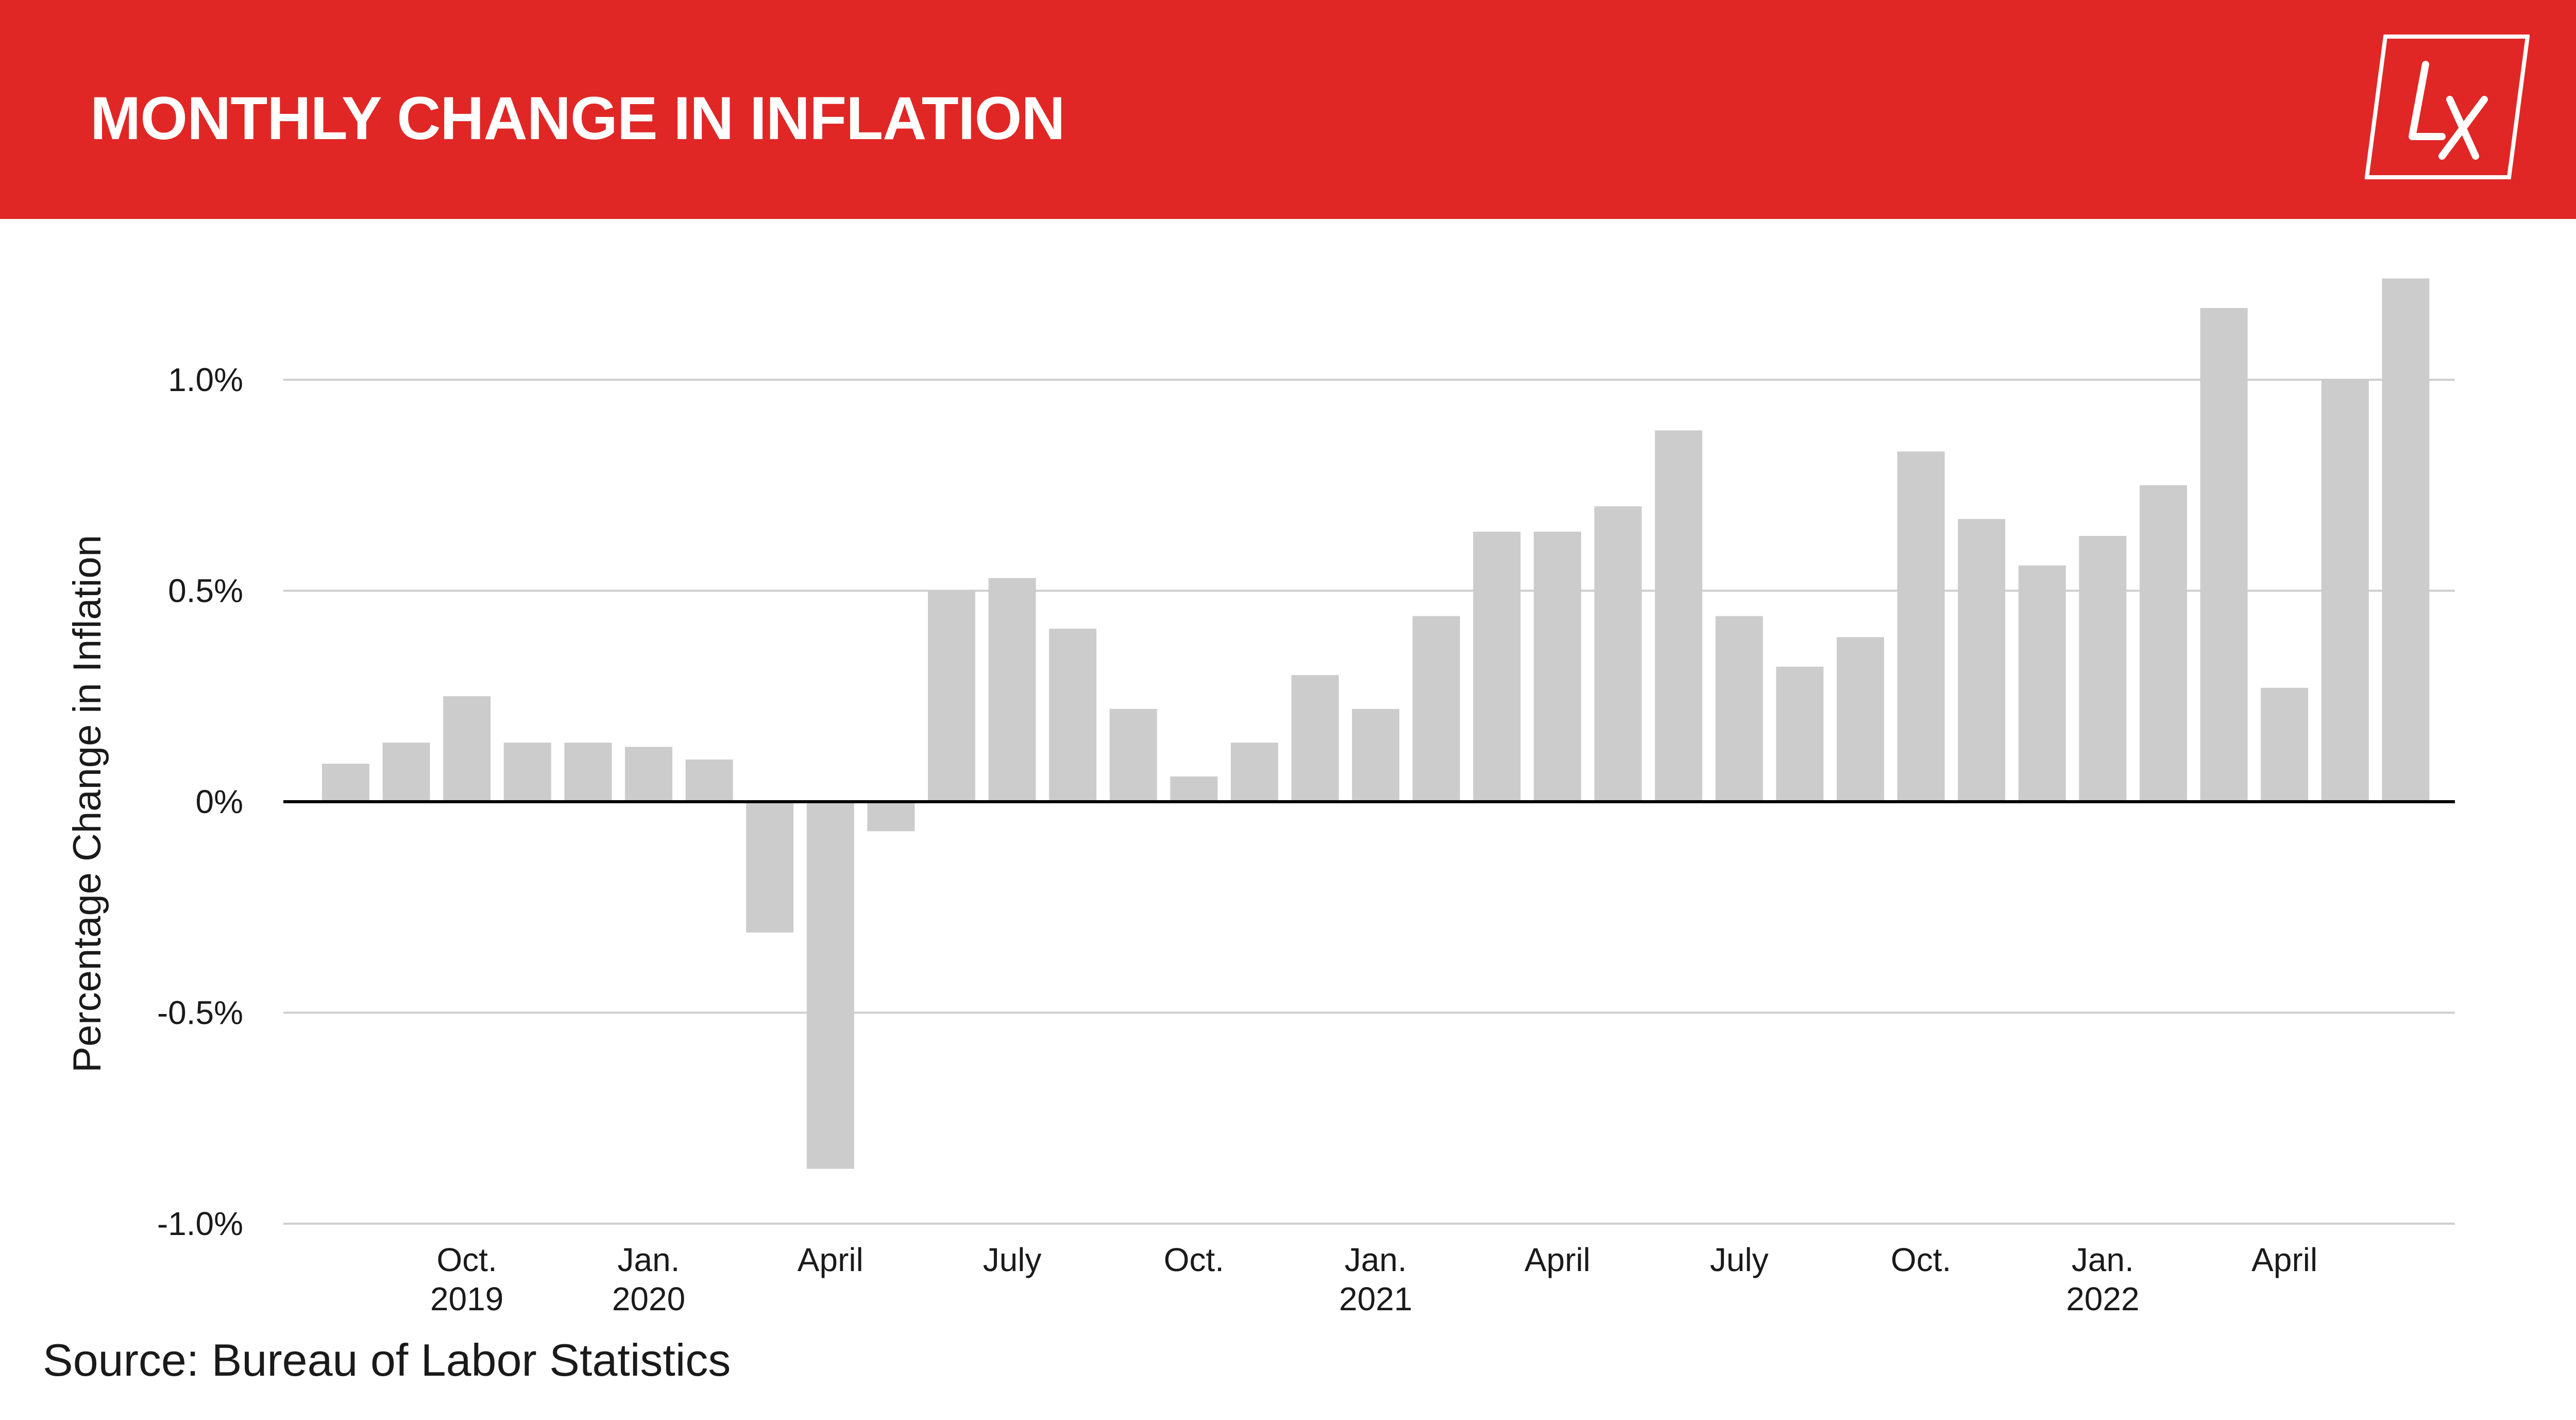 The width and height of the screenshot is (2576, 1420). What do you see at coordinates (220, 801) in the screenshot?
I see `y-tick-label: 0%` at bounding box center [220, 801].